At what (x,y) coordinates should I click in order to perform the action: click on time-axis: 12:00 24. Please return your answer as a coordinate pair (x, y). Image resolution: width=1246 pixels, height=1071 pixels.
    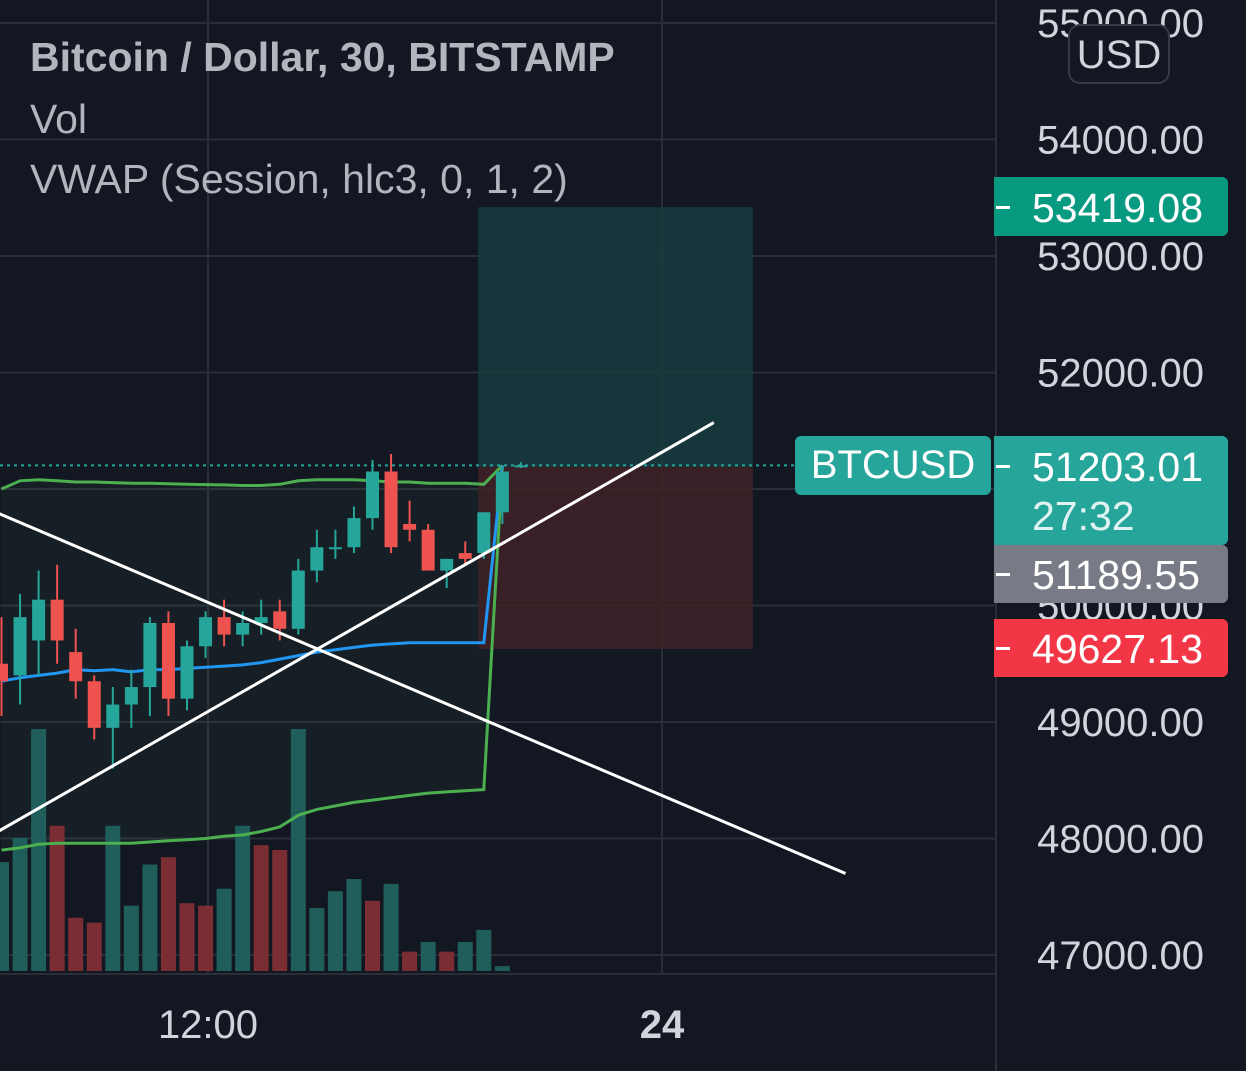
    Looking at the image, I should click on (421, 1025).